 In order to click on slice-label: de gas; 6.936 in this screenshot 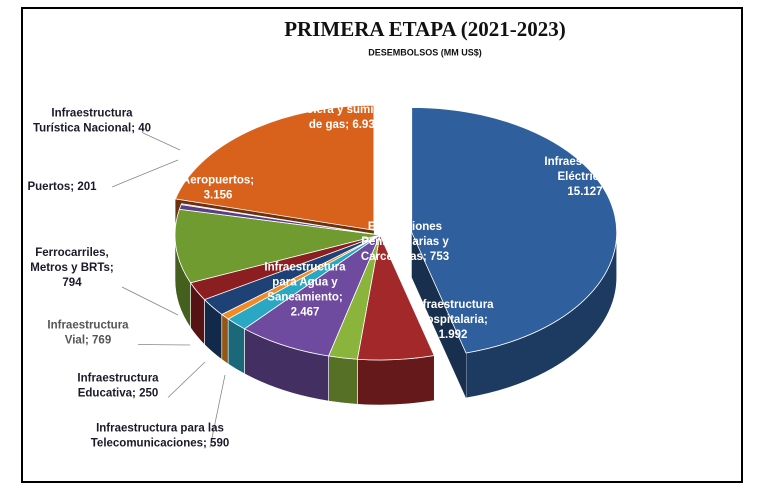, I will do `click(345, 125)`.